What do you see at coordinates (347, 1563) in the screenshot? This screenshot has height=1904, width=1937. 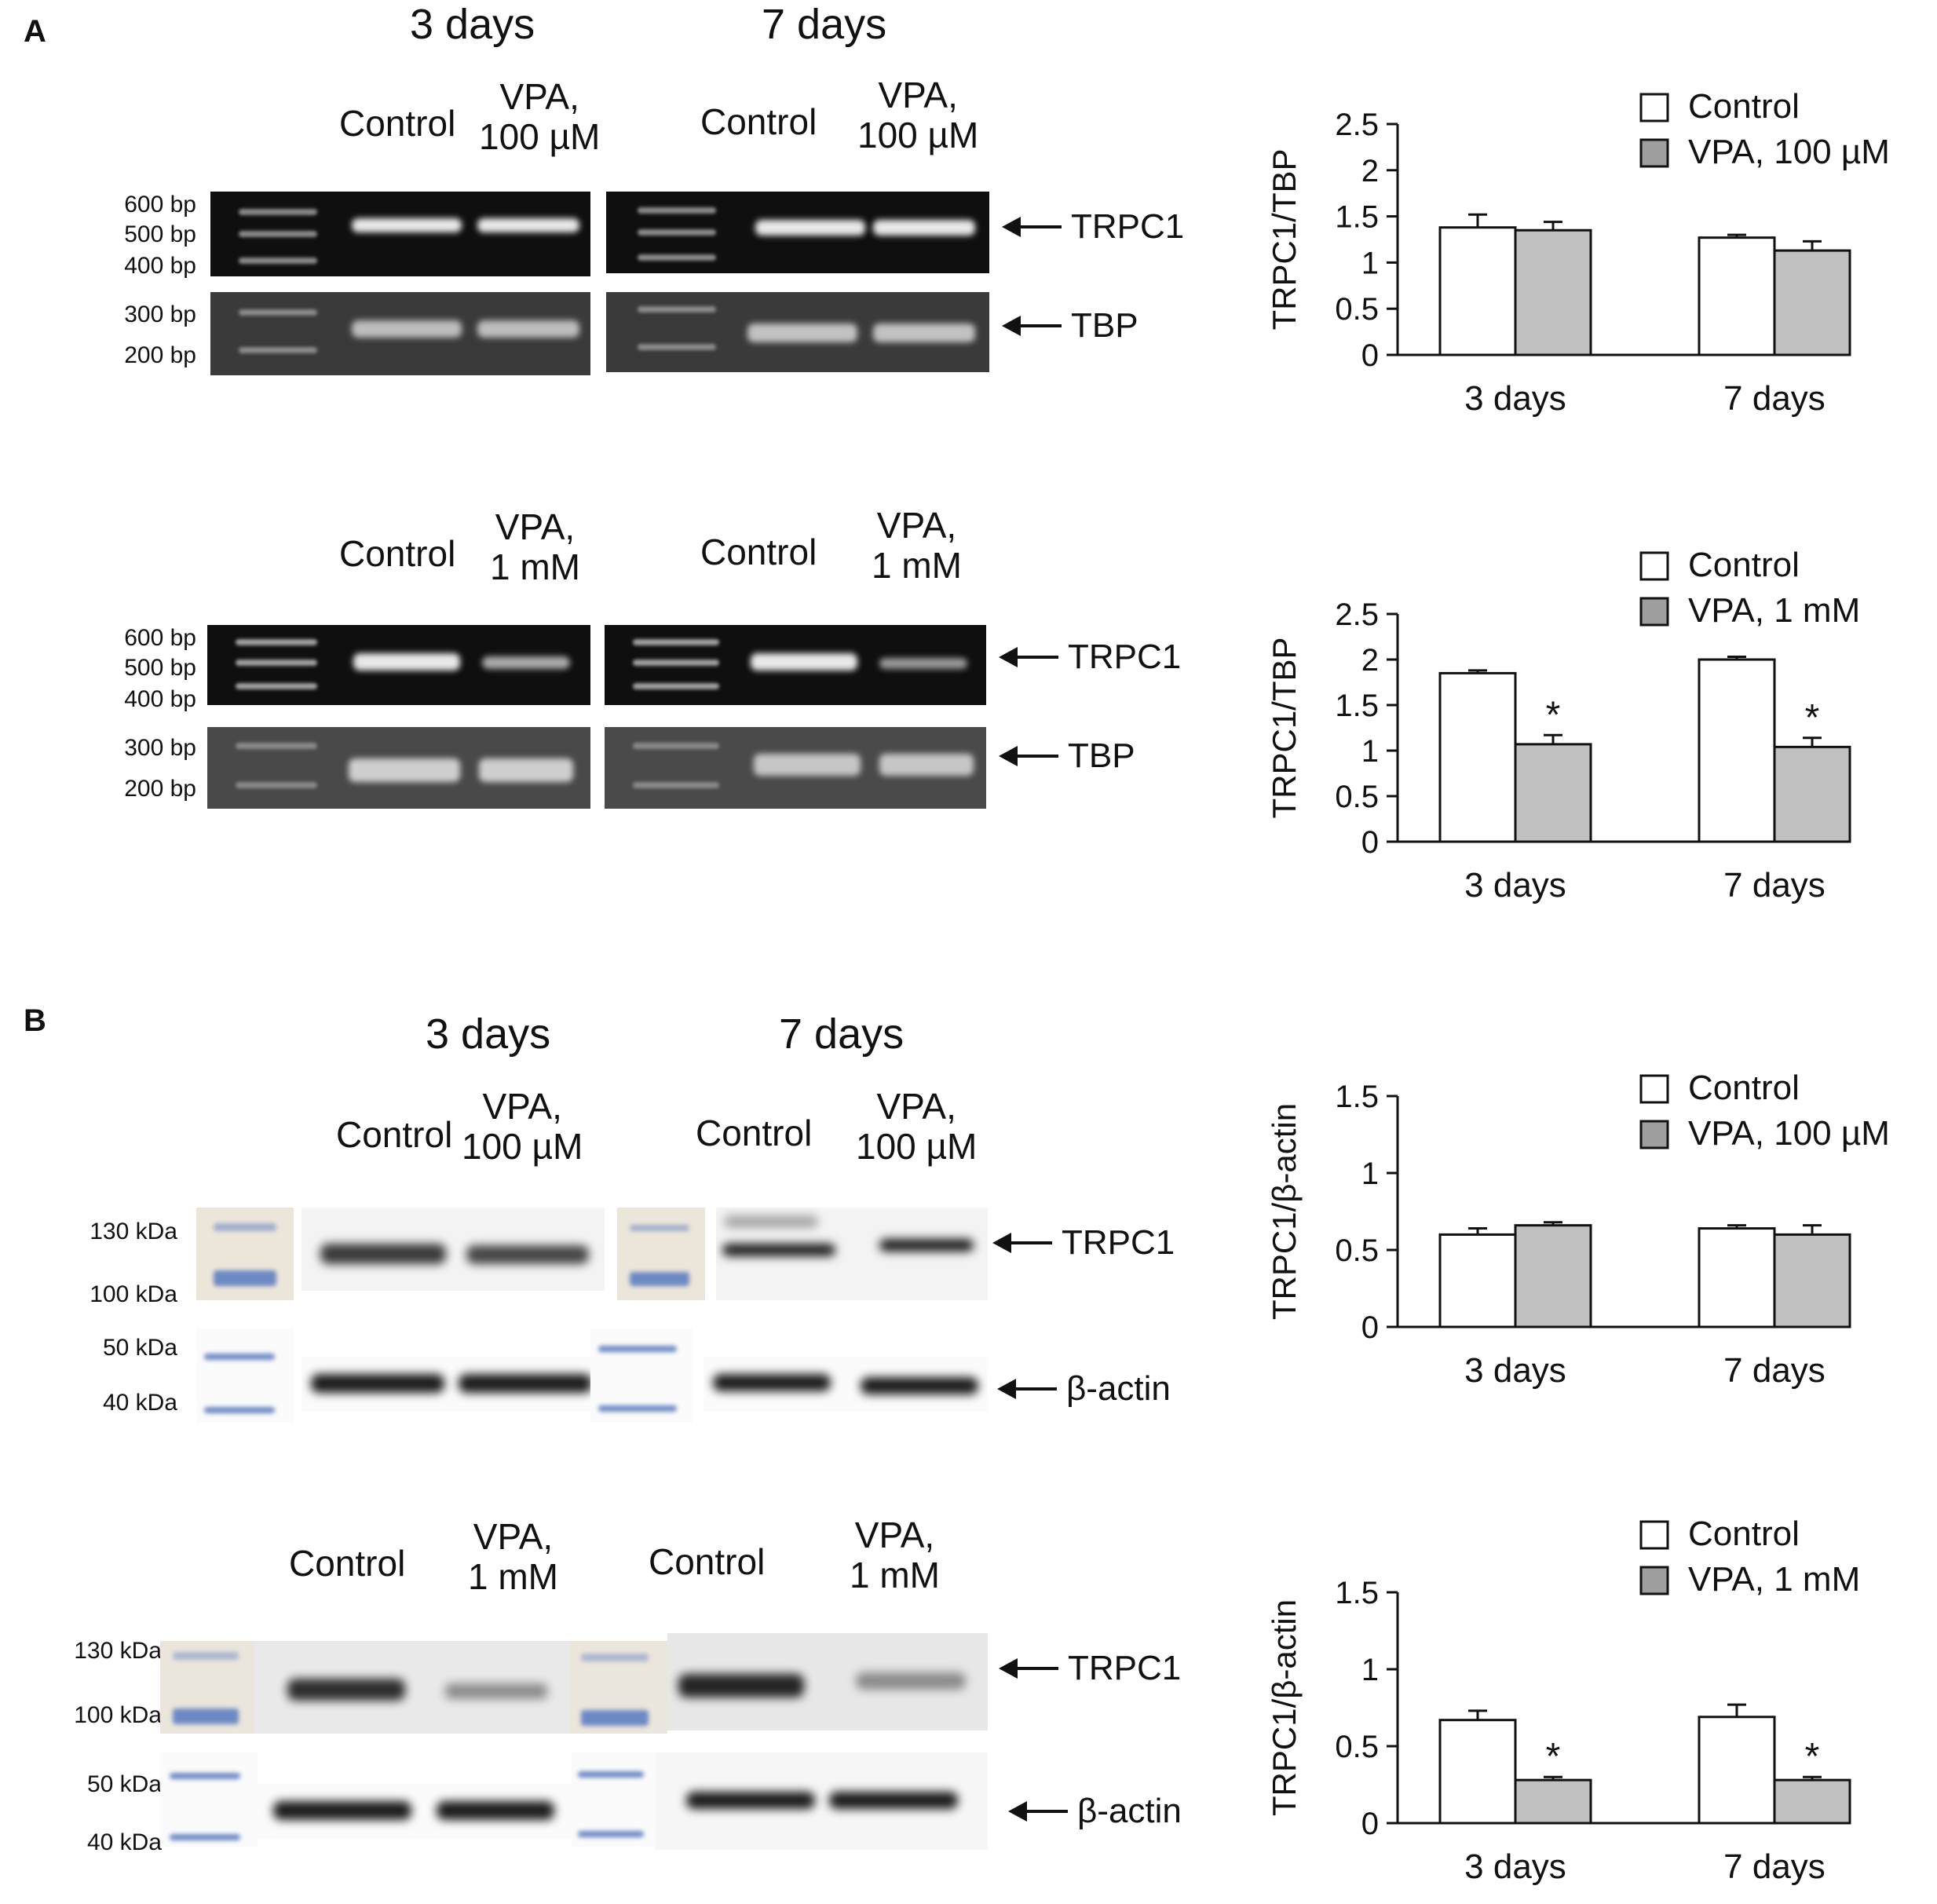 I see `b-bot-lane-control-3d: Control` at bounding box center [347, 1563].